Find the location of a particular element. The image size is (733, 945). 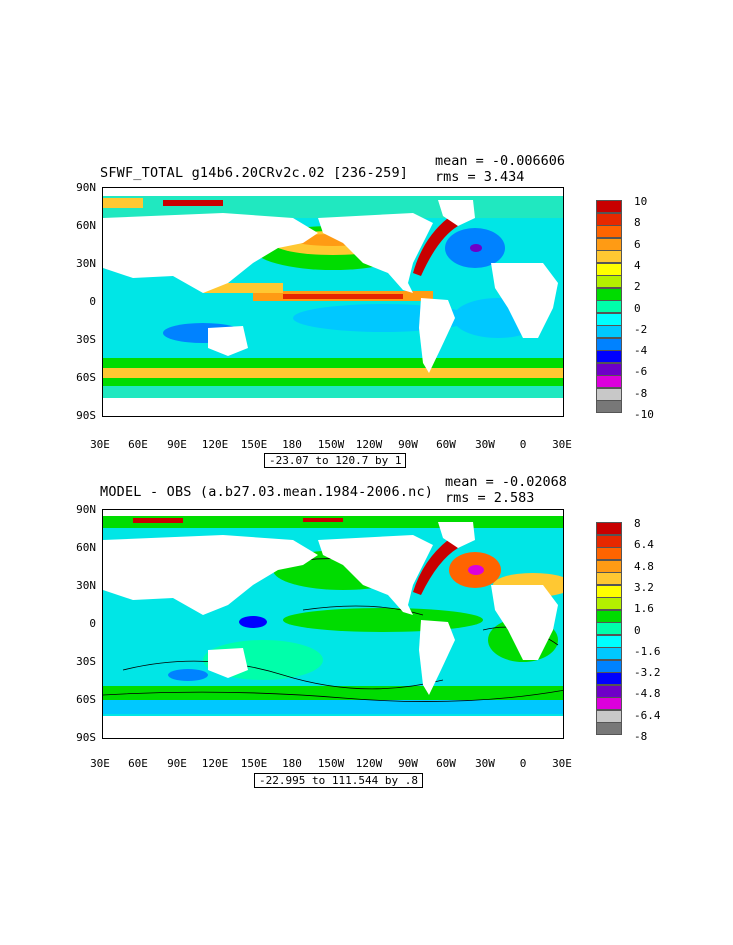

color-legend is located at coordinates (609, 307).